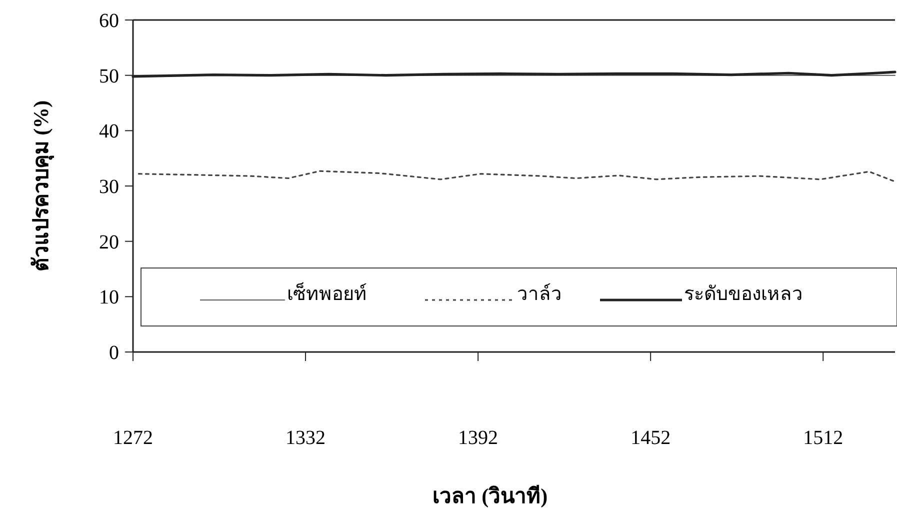 Image resolution: width=897 pixels, height=512 pixels. What do you see at coordinates (109, 187) in the screenshot?
I see `y-tick-label: 30` at bounding box center [109, 187].